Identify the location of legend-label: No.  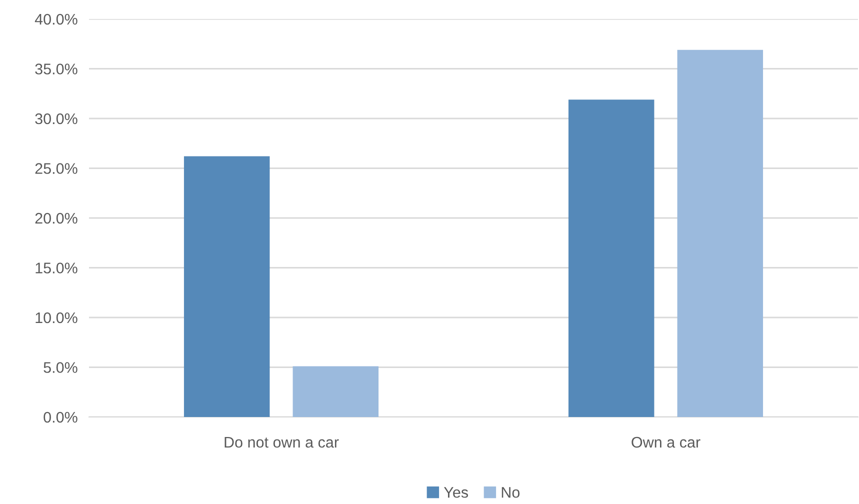
(511, 492).